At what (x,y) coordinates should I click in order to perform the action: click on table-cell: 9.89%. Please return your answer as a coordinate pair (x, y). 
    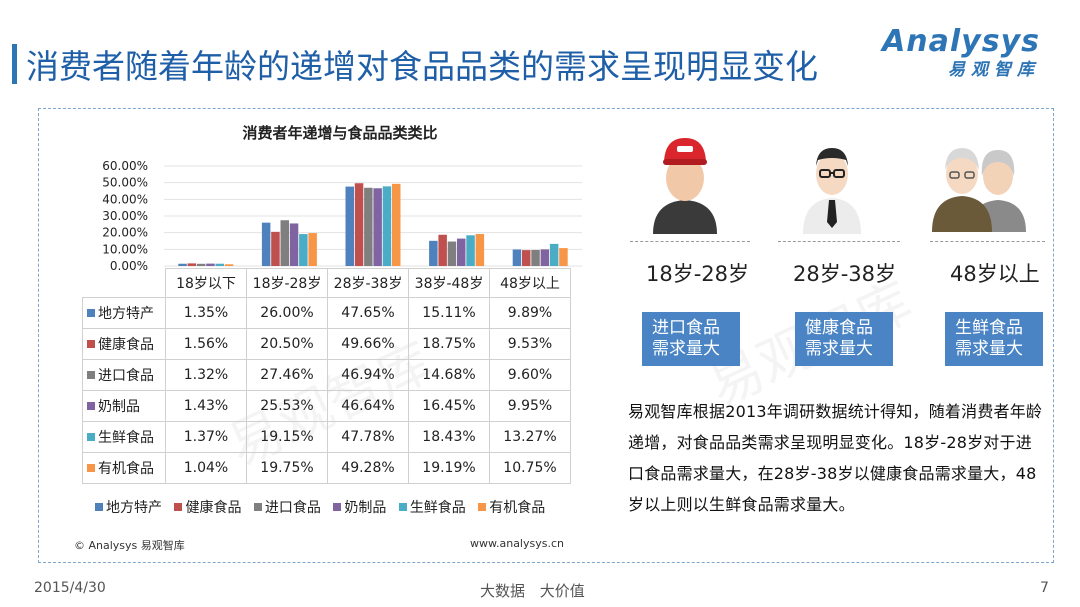
    Looking at the image, I should click on (530, 313).